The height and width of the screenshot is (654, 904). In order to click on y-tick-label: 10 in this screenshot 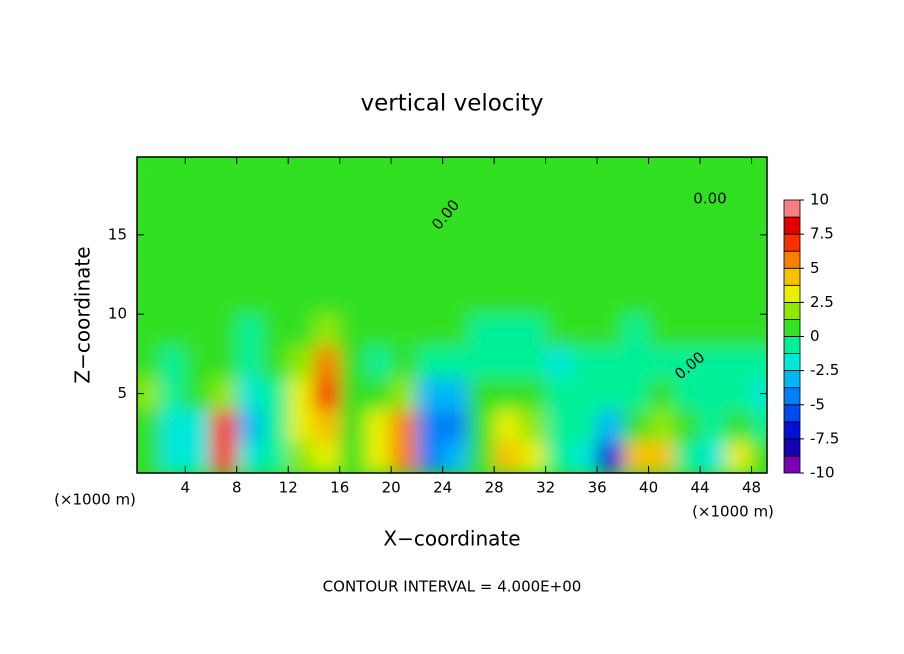, I will do `click(117, 314)`.